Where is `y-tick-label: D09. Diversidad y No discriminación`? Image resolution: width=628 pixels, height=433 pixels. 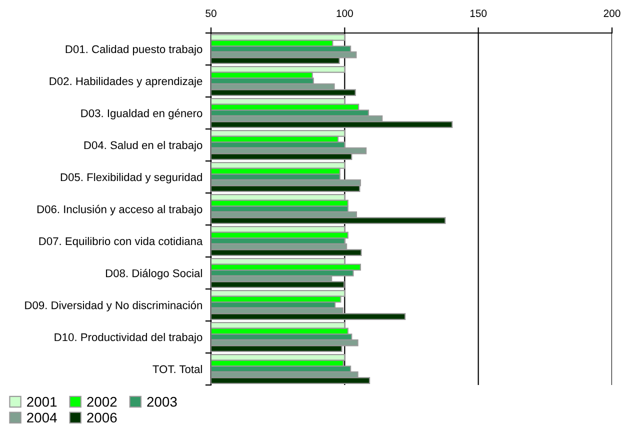 y-tick-label: D09. Diversidad y No discriminación is located at coordinates (113, 306).